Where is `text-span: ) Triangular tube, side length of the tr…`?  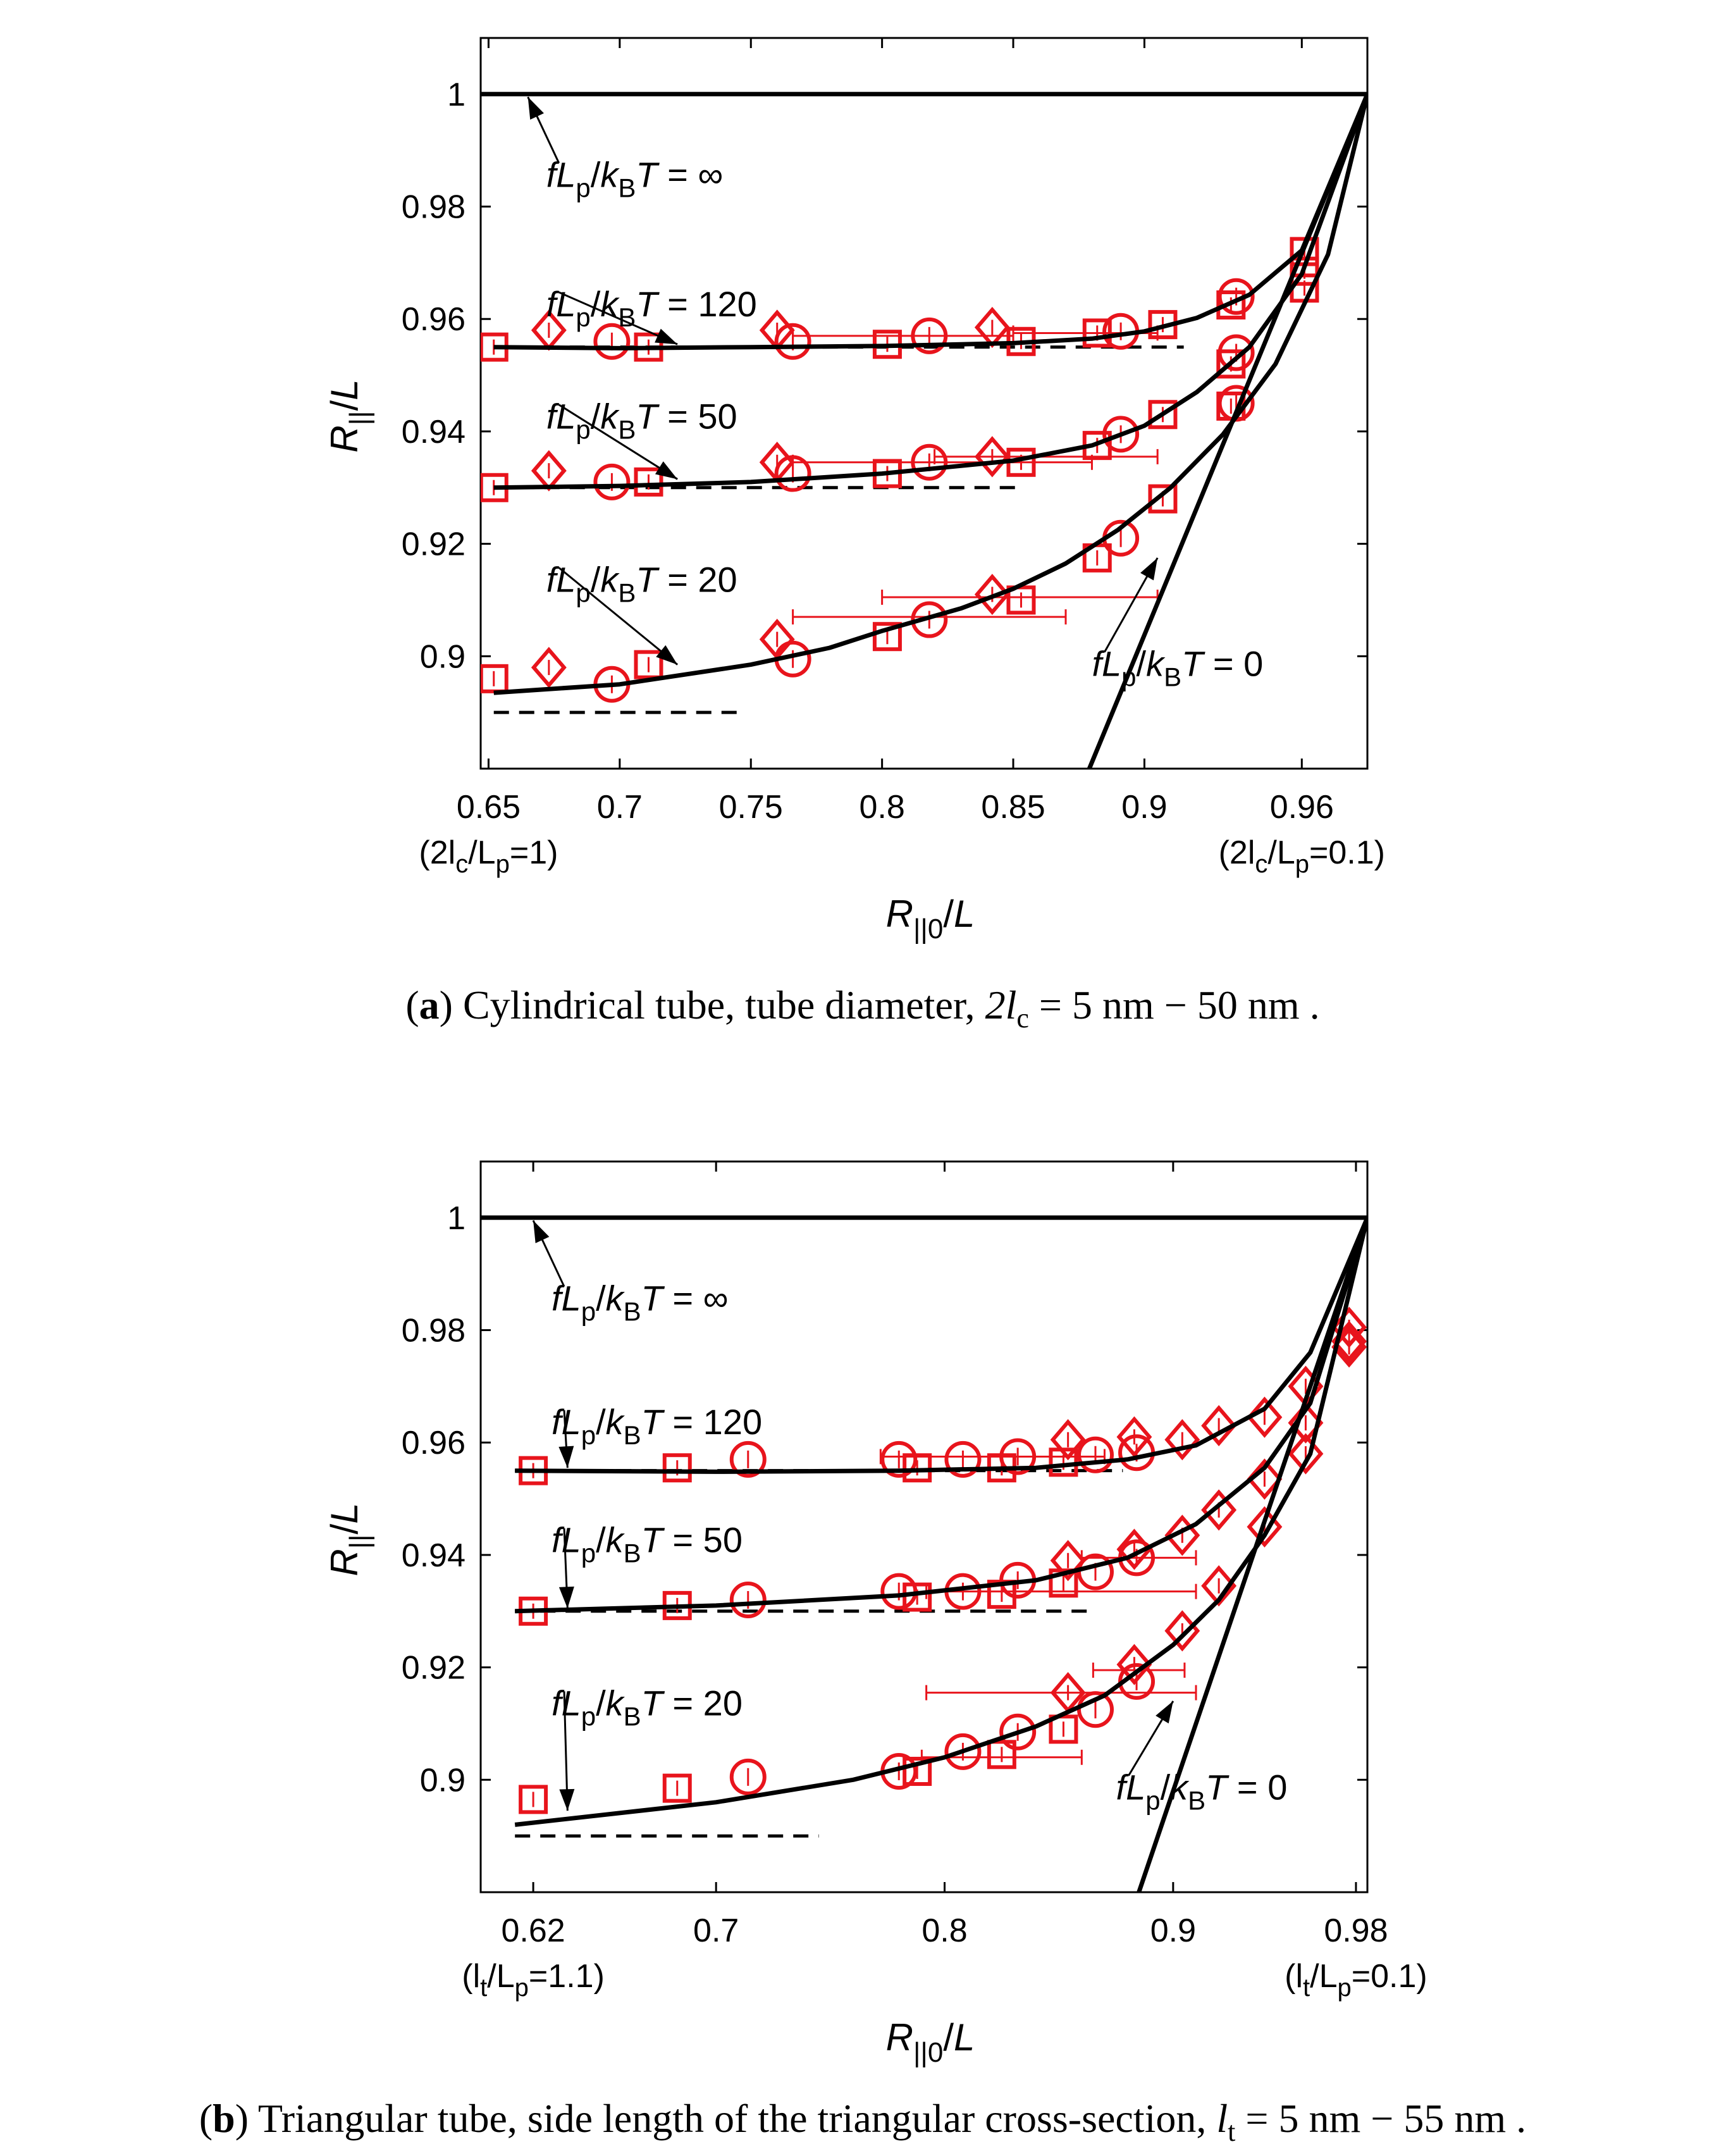
text-span: ) Triangular tube, side length of the tr… is located at coordinates (726, 2118).